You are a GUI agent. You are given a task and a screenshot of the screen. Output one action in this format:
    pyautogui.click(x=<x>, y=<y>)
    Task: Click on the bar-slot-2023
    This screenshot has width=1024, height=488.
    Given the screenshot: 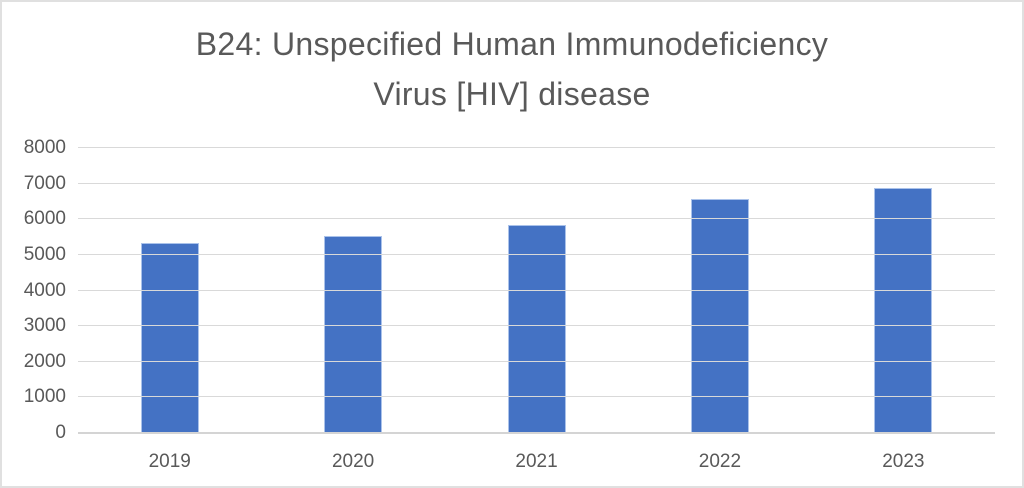 What is the action you would take?
    pyautogui.click(x=903, y=290)
    